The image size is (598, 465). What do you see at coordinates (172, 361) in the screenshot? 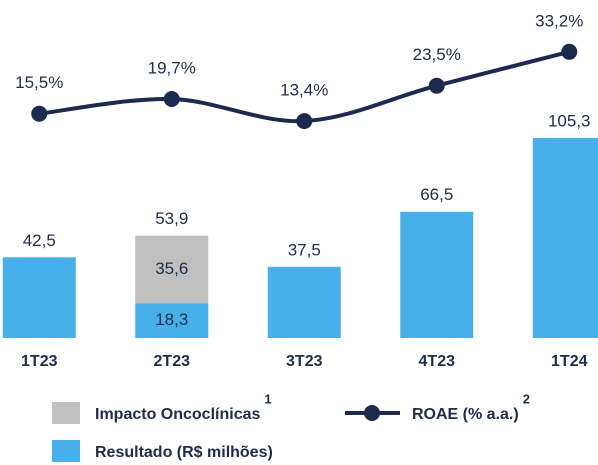
I see `x-tick-label: 2T23` at bounding box center [172, 361].